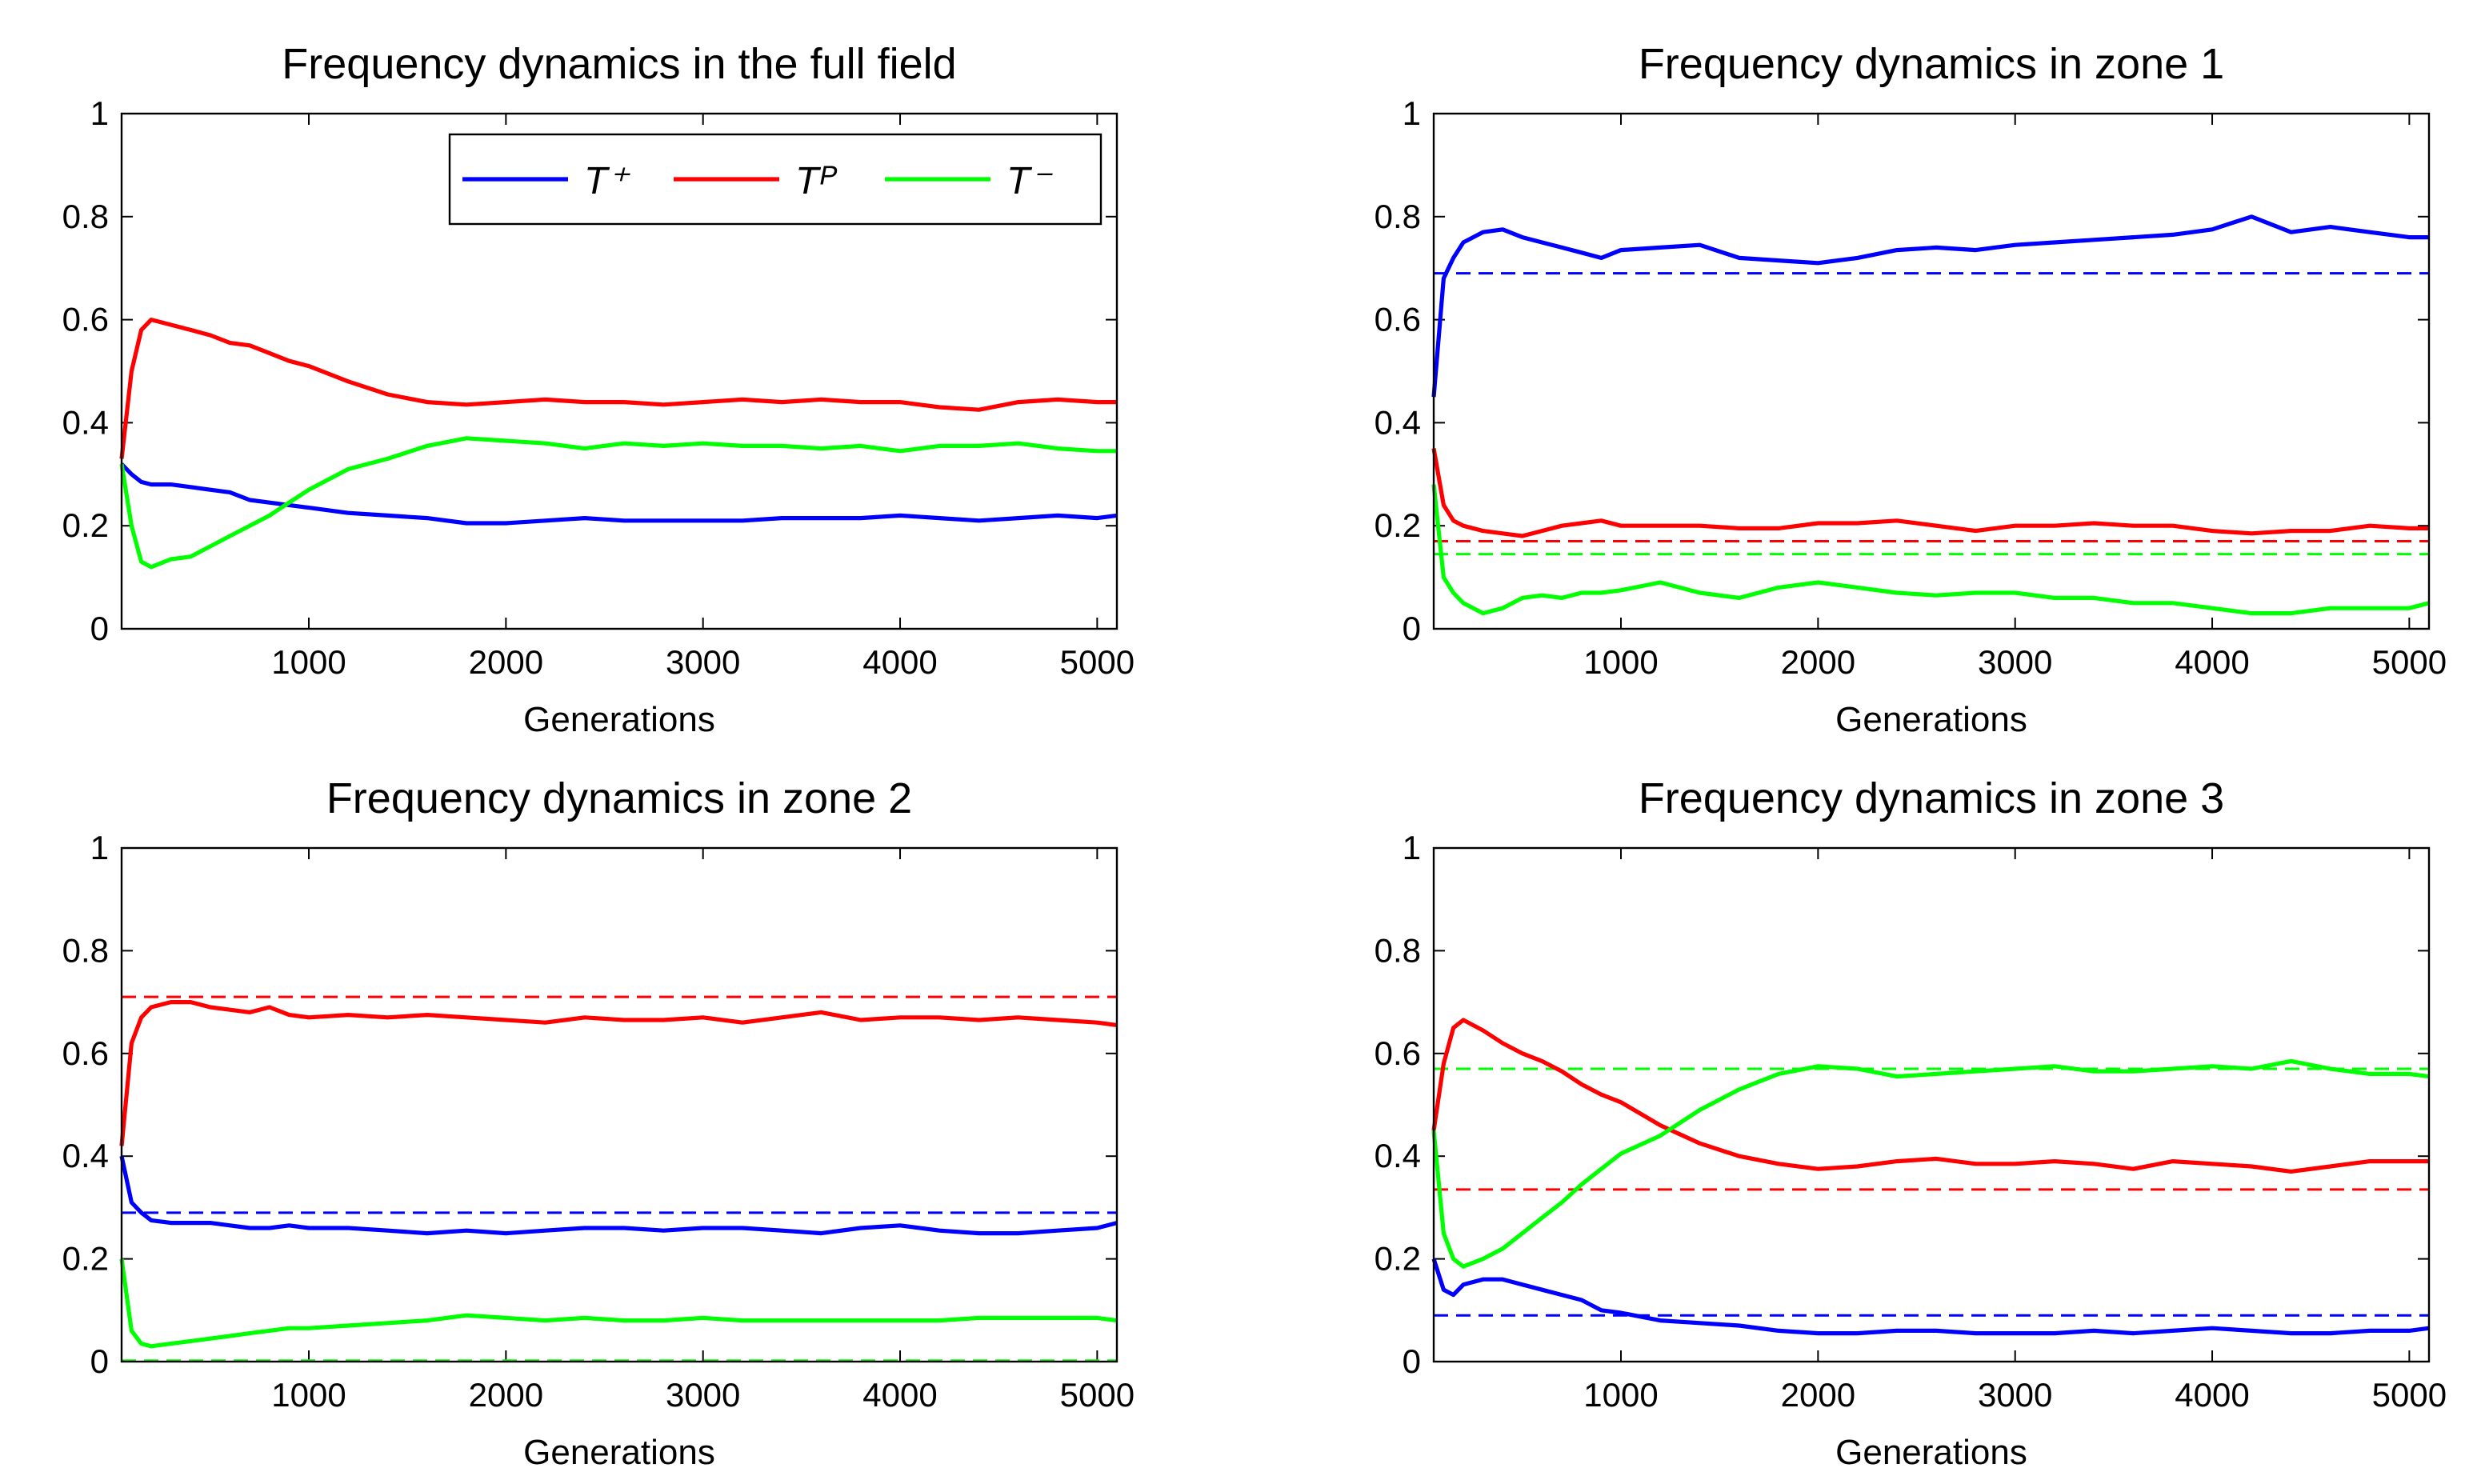 The image size is (2485, 1484). I want to click on legend-label: T⁺, so click(607, 181).